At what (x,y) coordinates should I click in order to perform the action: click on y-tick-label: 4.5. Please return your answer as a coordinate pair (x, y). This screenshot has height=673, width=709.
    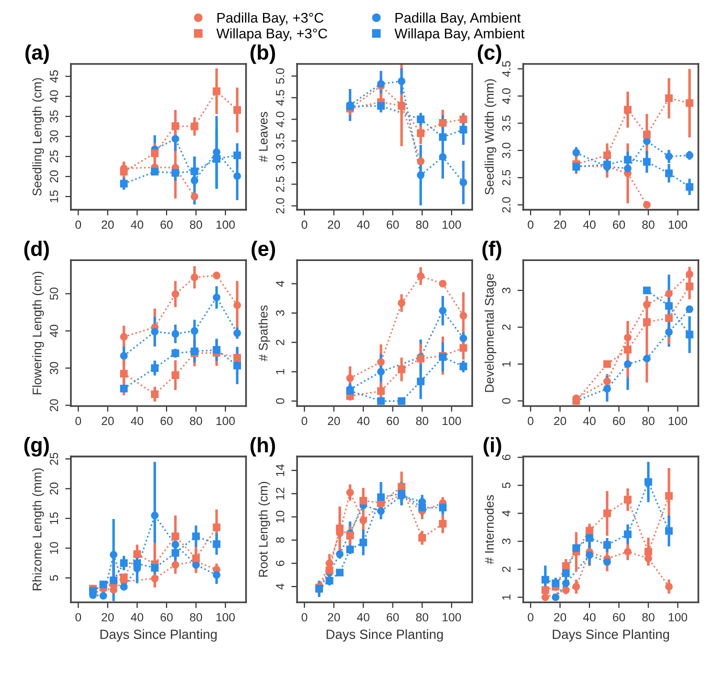
    Looking at the image, I should click on (506, 69).